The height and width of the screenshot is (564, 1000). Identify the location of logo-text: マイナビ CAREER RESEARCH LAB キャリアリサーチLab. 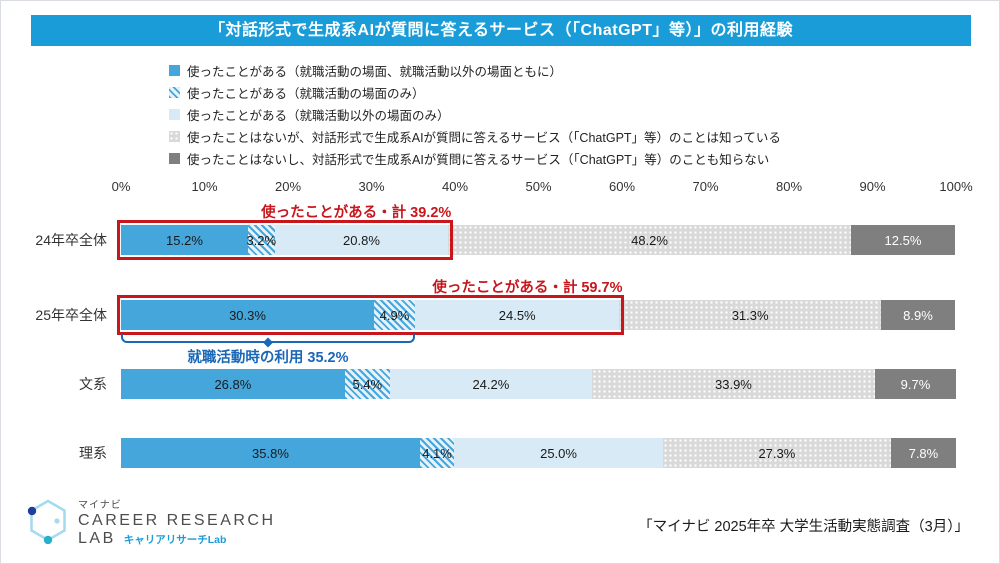
(177, 523).